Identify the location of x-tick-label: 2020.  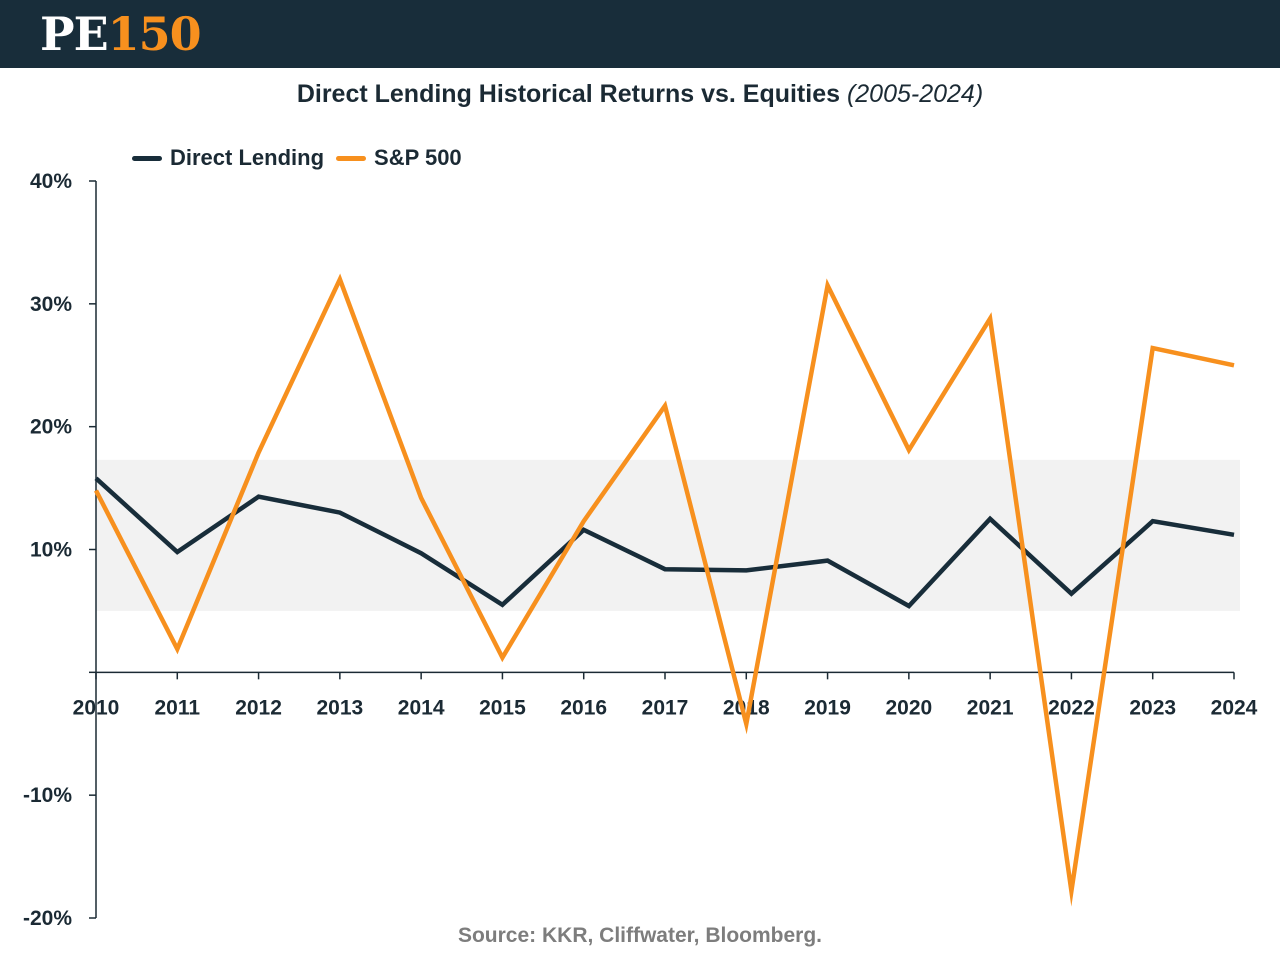
(908, 707).